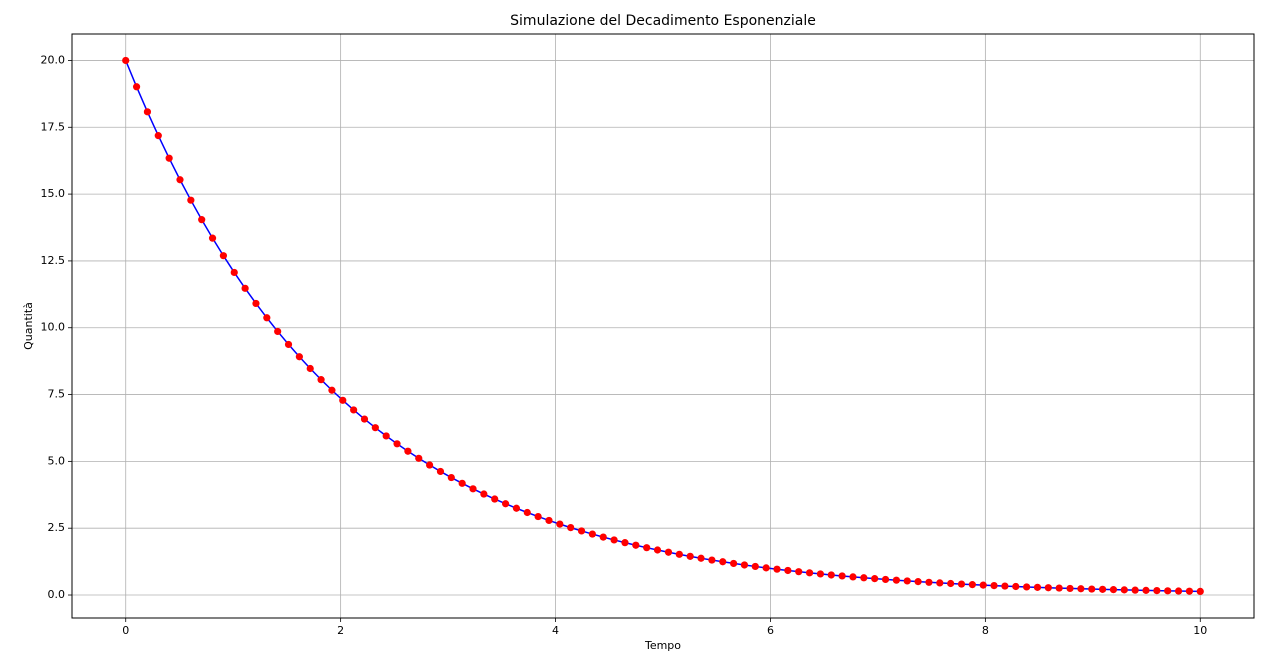 This screenshot has width=1280, height=667. I want to click on y-tick-label: 17.5, so click(53, 126).